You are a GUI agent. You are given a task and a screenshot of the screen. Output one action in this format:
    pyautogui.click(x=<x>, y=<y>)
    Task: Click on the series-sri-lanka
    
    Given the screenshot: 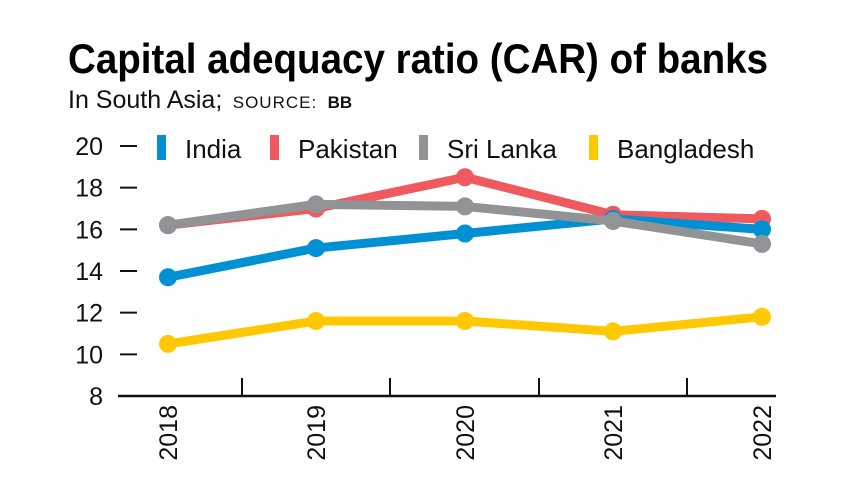 What is the action you would take?
    pyautogui.click(x=465, y=224)
    